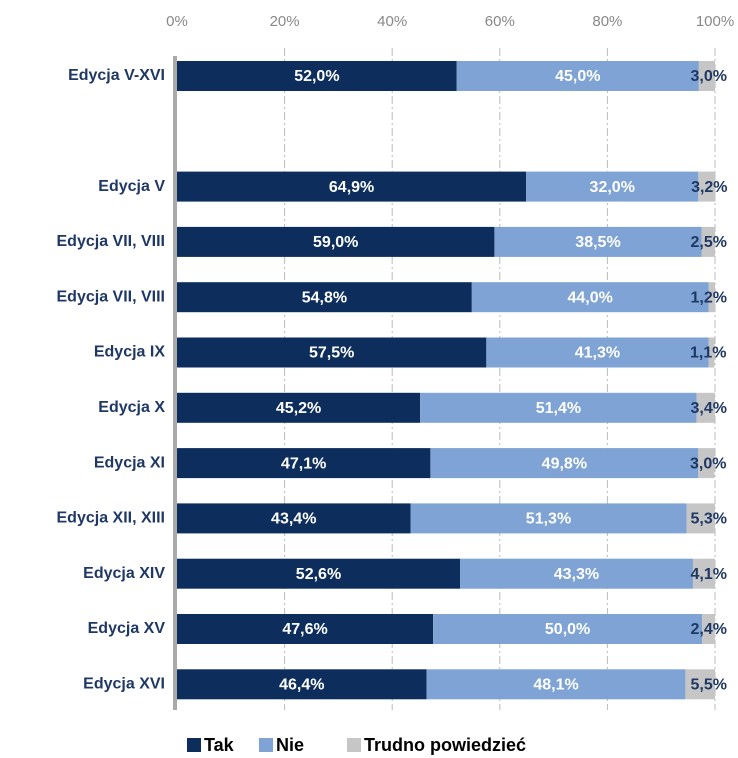  I want to click on legend-label: Tak, so click(219, 745).